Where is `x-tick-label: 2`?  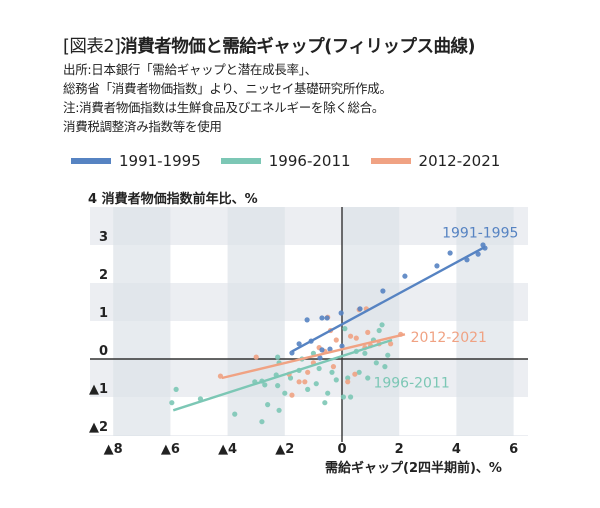
x-tick-label: 2 is located at coordinates (399, 449).